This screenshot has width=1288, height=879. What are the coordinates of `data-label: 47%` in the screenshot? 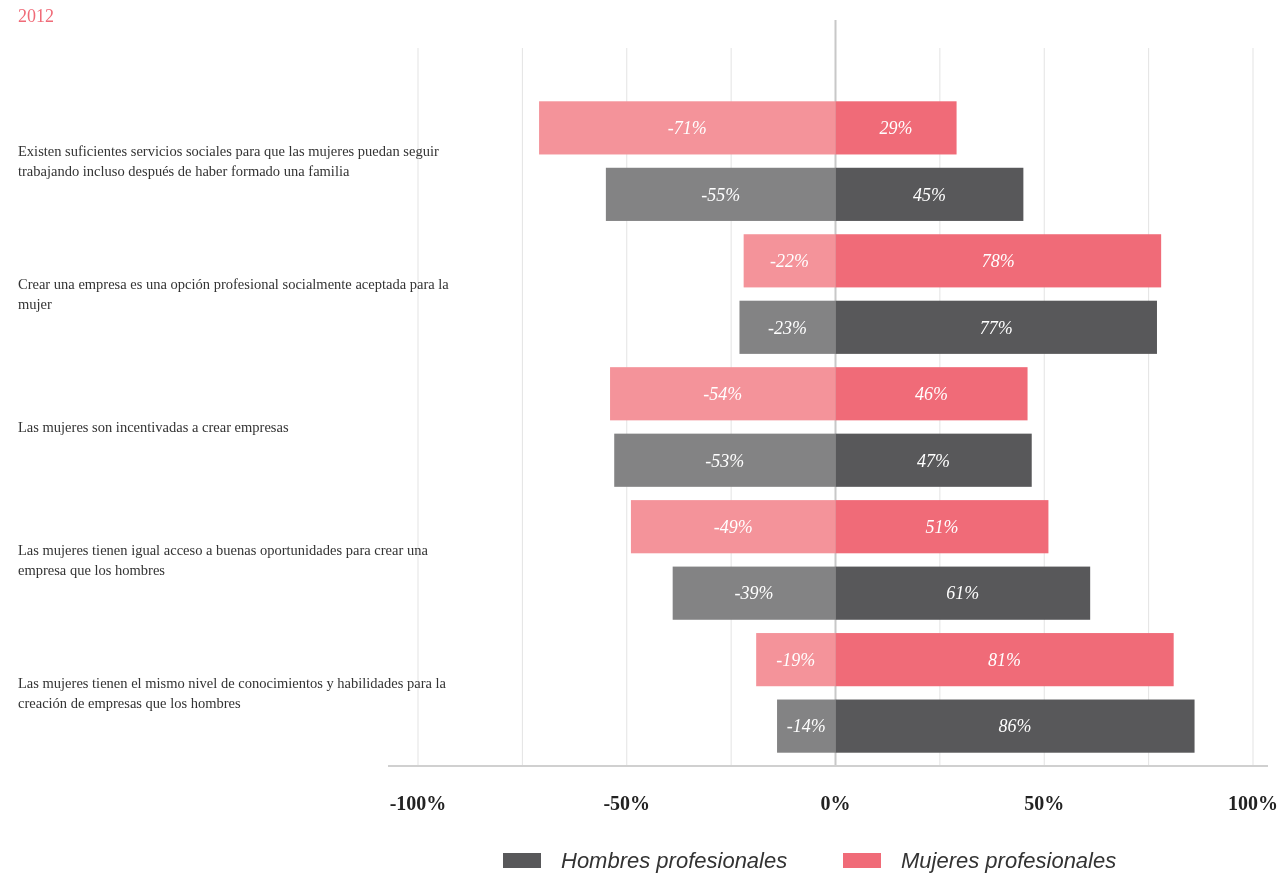 It's located at (934, 460).